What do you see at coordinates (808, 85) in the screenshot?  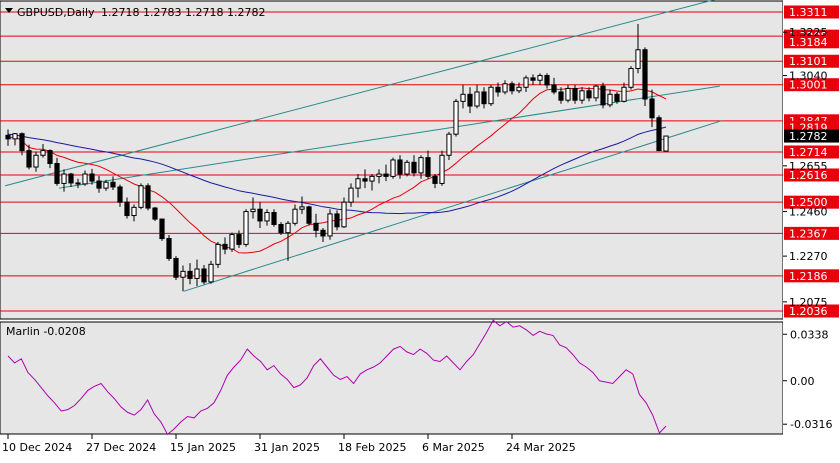 I see `level-label: 1.3001` at bounding box center [808, 85].